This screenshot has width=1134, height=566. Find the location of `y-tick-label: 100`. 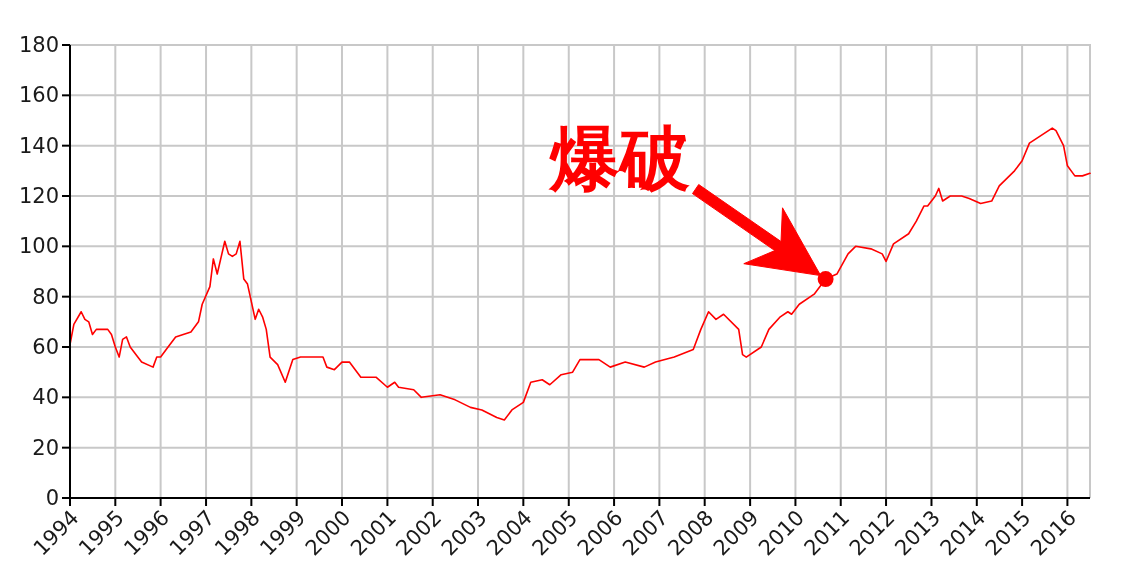

y-tick-label: 100 is located at coordinates (38, 246).